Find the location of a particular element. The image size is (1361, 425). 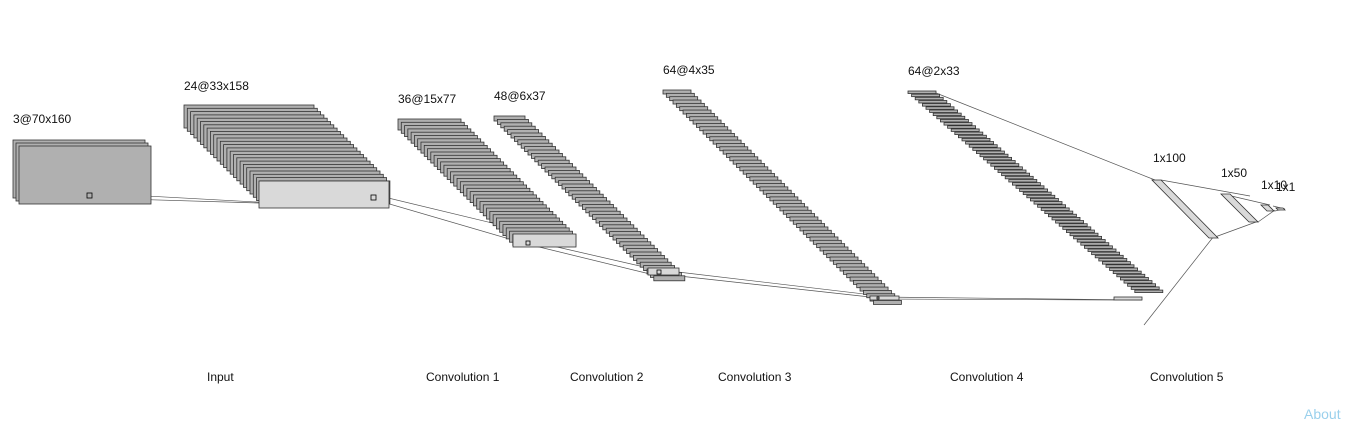

dense-dim-label-1: 1x100 is located at coordinates (1169, 158).